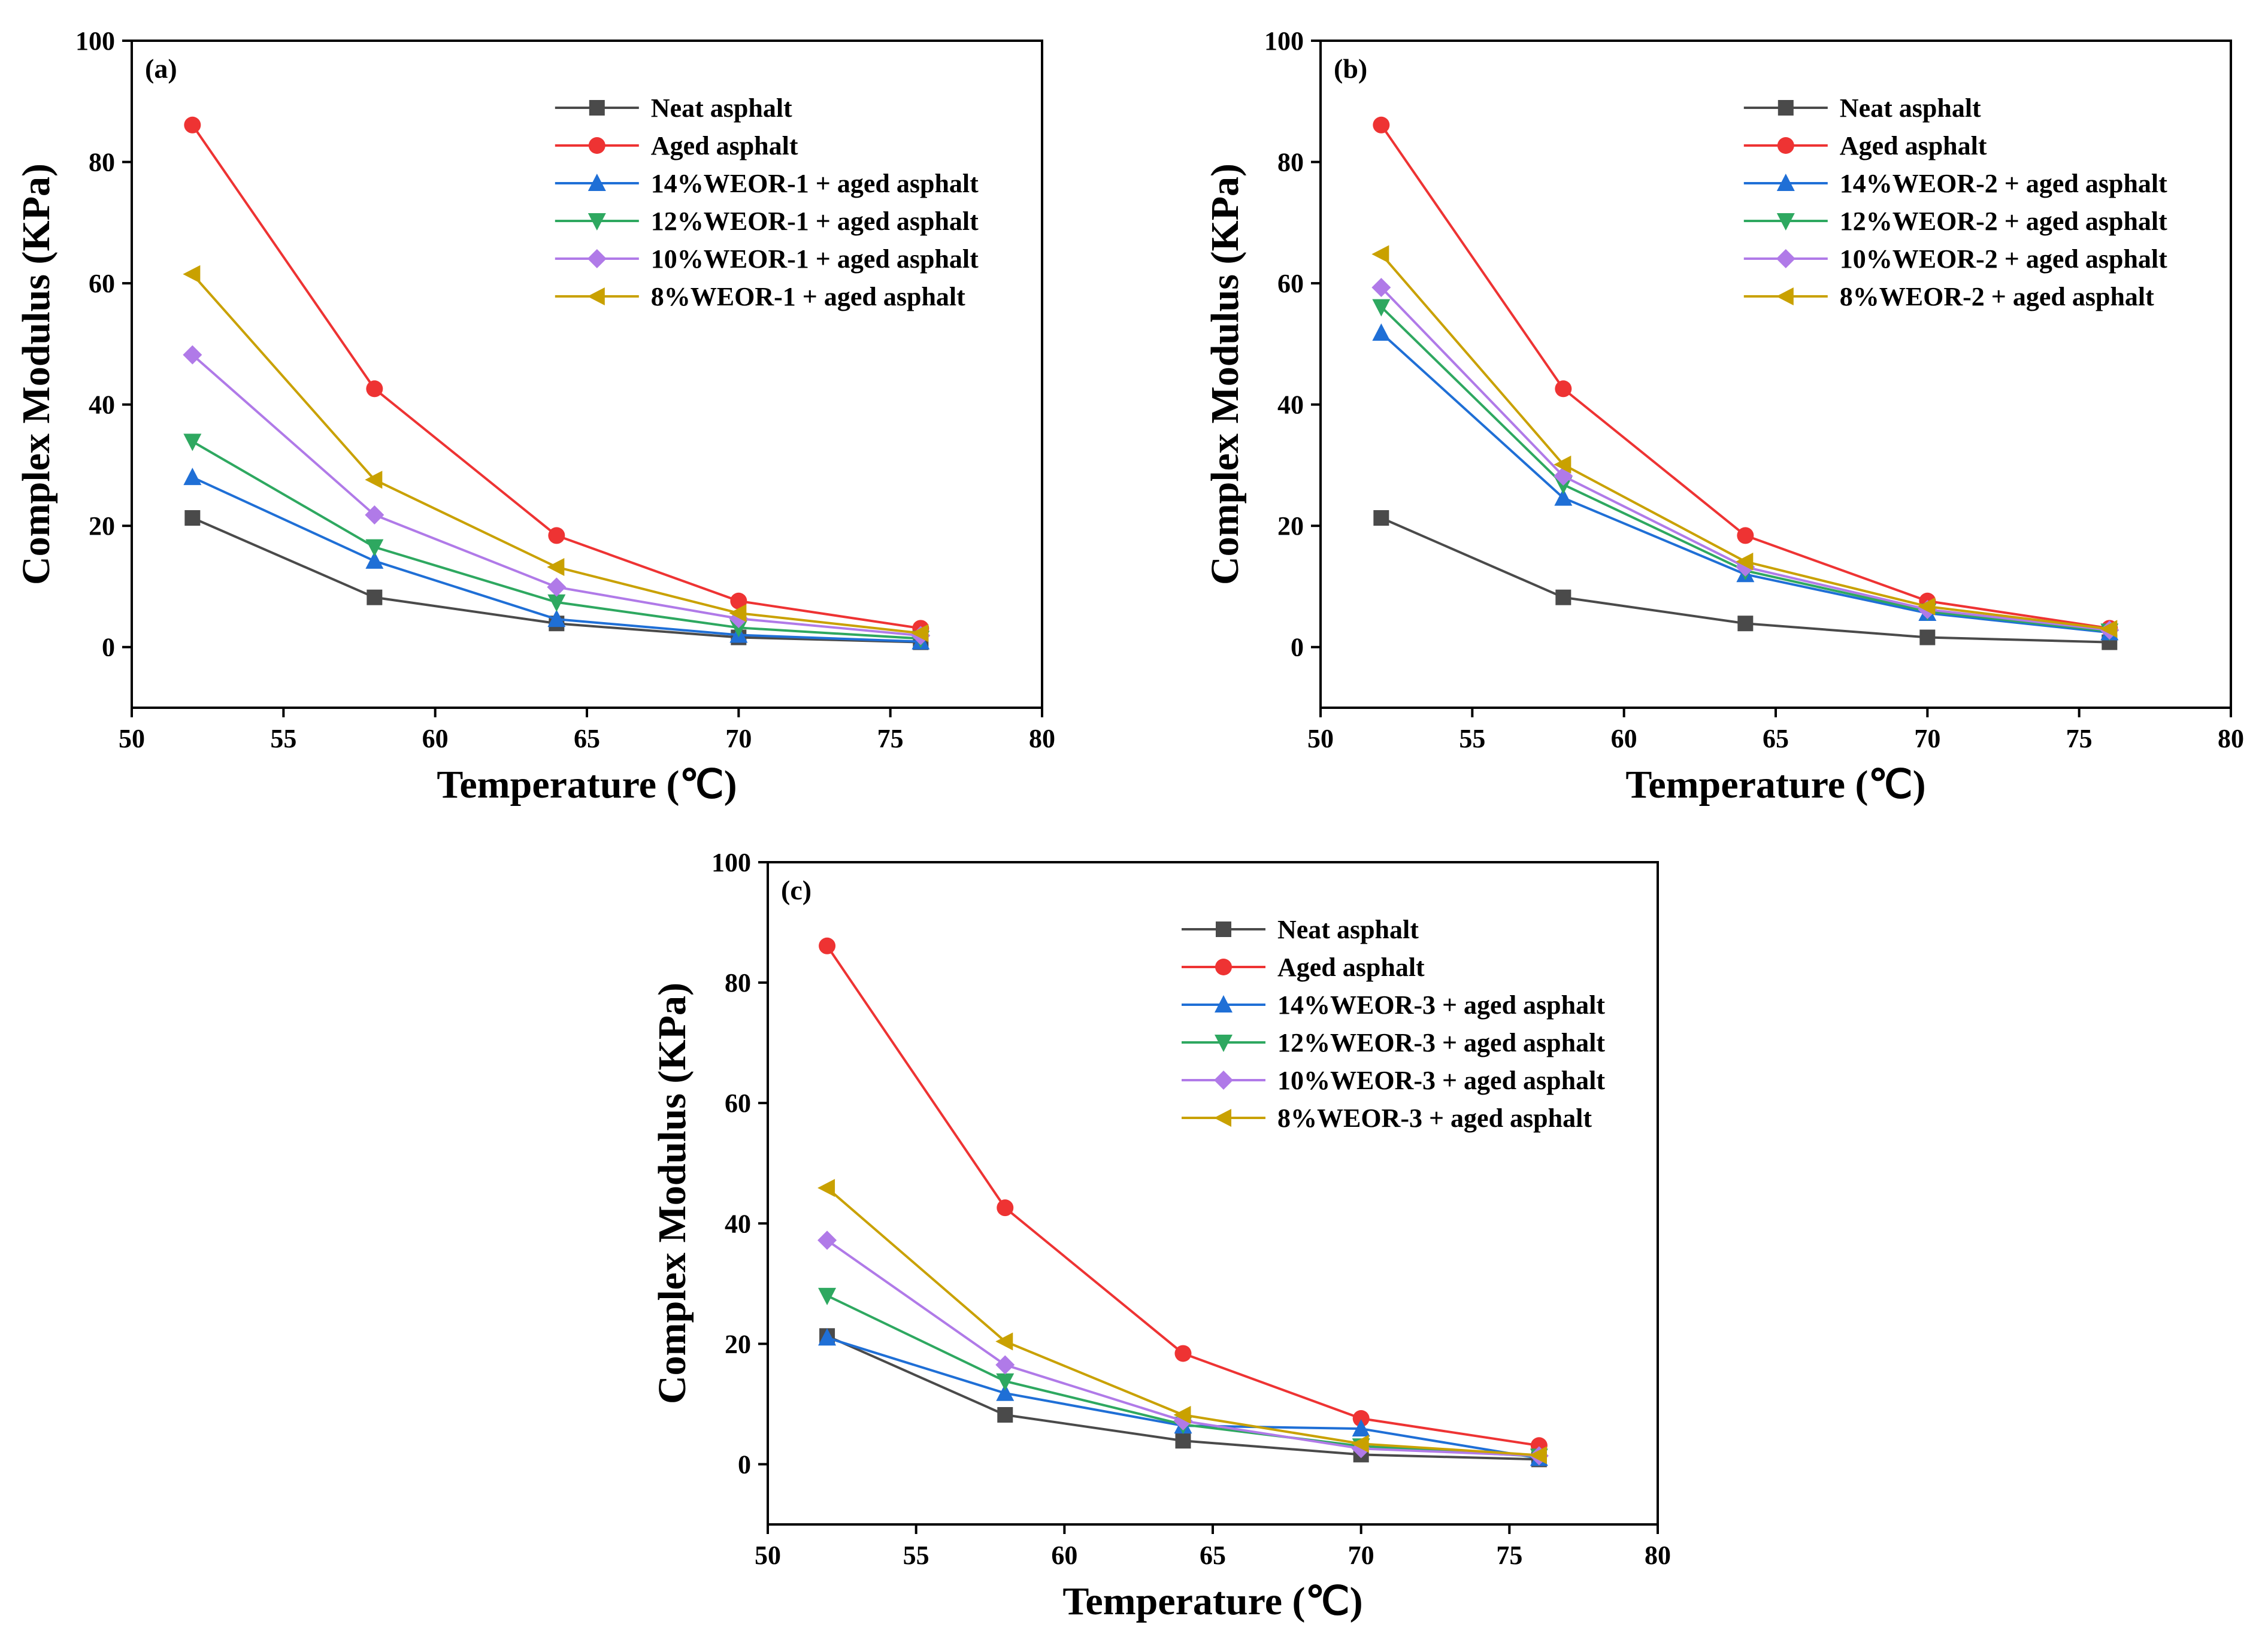 This screenshot has width=2268, height=1637. I want to click on legend-label: 12%WEOR-2 + aged asphalt, so click(2004, 221).